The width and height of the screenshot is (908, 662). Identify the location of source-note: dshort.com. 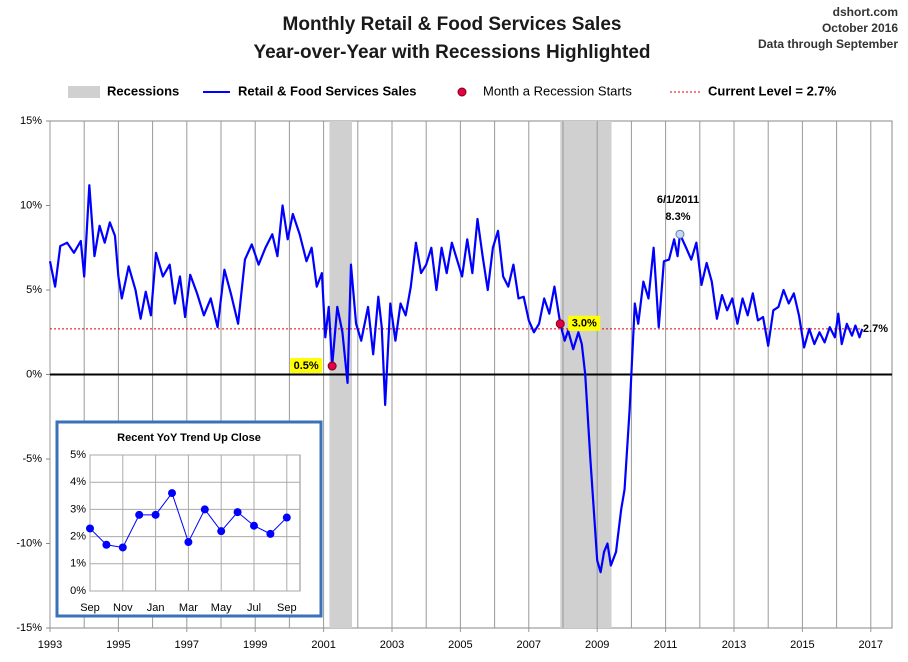
(865, 12).